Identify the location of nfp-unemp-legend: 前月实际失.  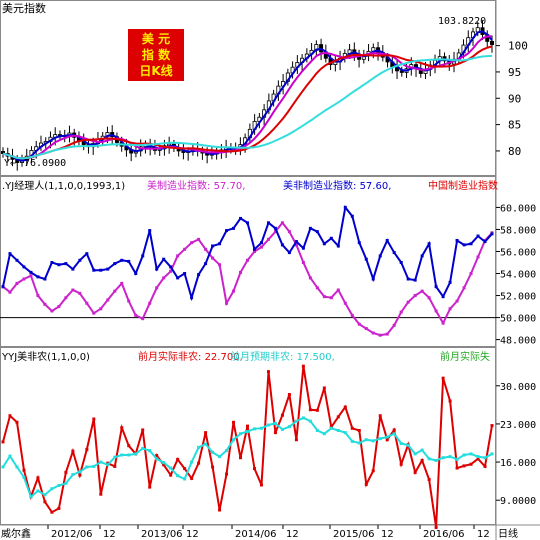
(465, 356).